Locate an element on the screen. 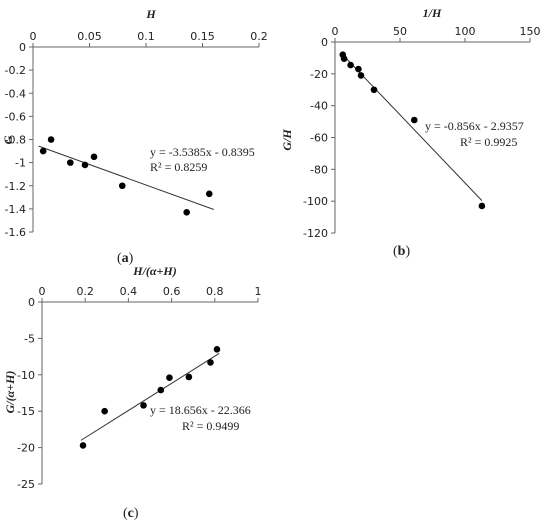  x-tick-label: 1 is located at coordinates (258, 291).